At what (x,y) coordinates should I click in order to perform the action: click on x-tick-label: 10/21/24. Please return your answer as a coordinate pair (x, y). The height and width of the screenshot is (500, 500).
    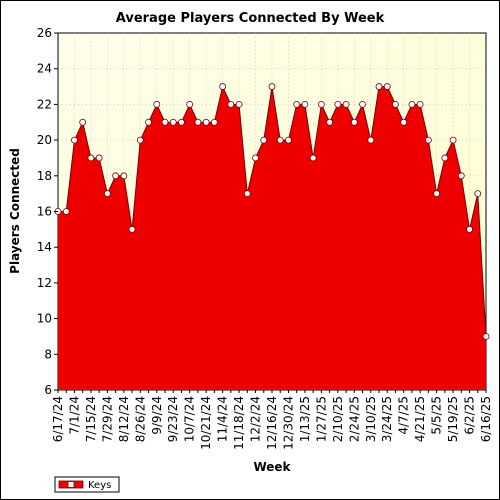
    Looking at the image, I should click on (206, 423).